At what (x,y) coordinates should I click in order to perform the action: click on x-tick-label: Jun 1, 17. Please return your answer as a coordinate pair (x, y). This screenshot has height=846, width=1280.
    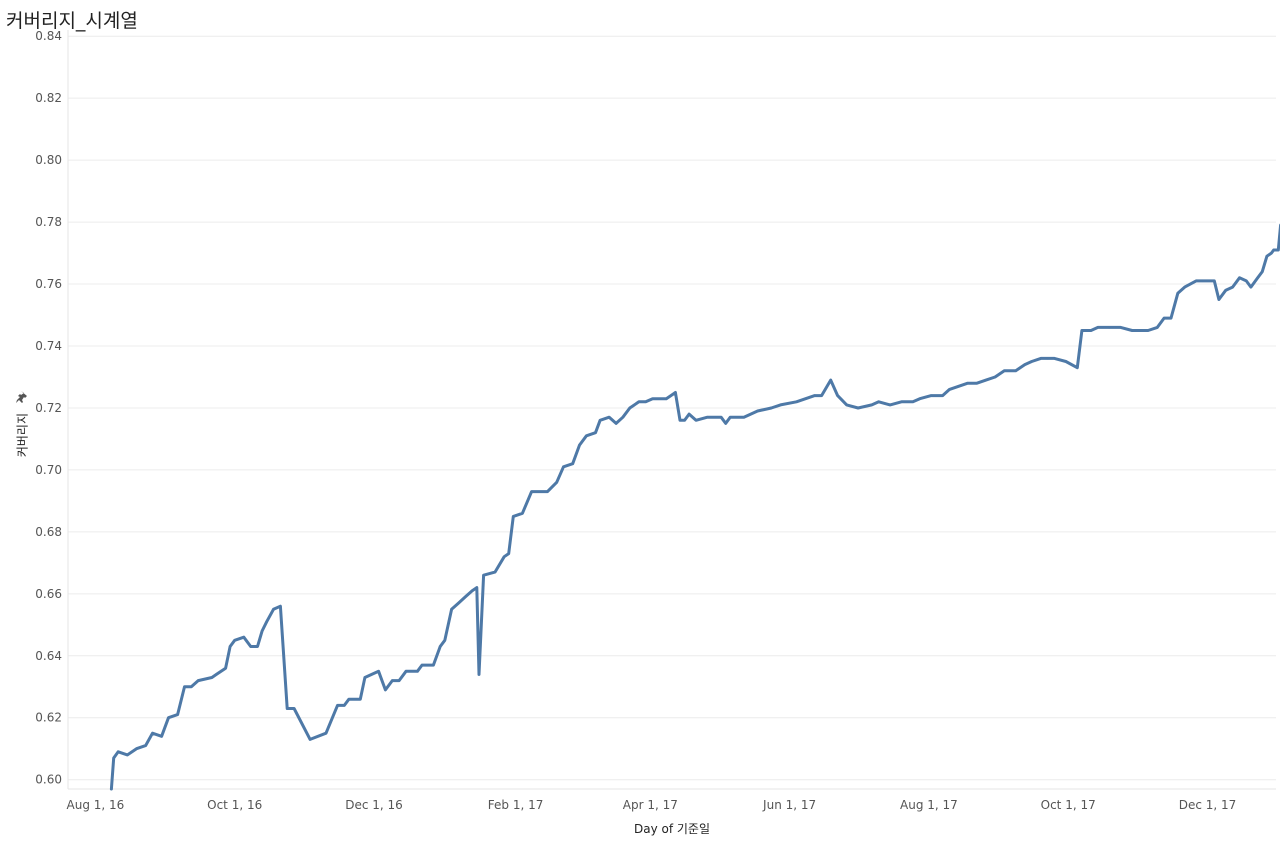
    Looking at the image, I should click on (789, 805).